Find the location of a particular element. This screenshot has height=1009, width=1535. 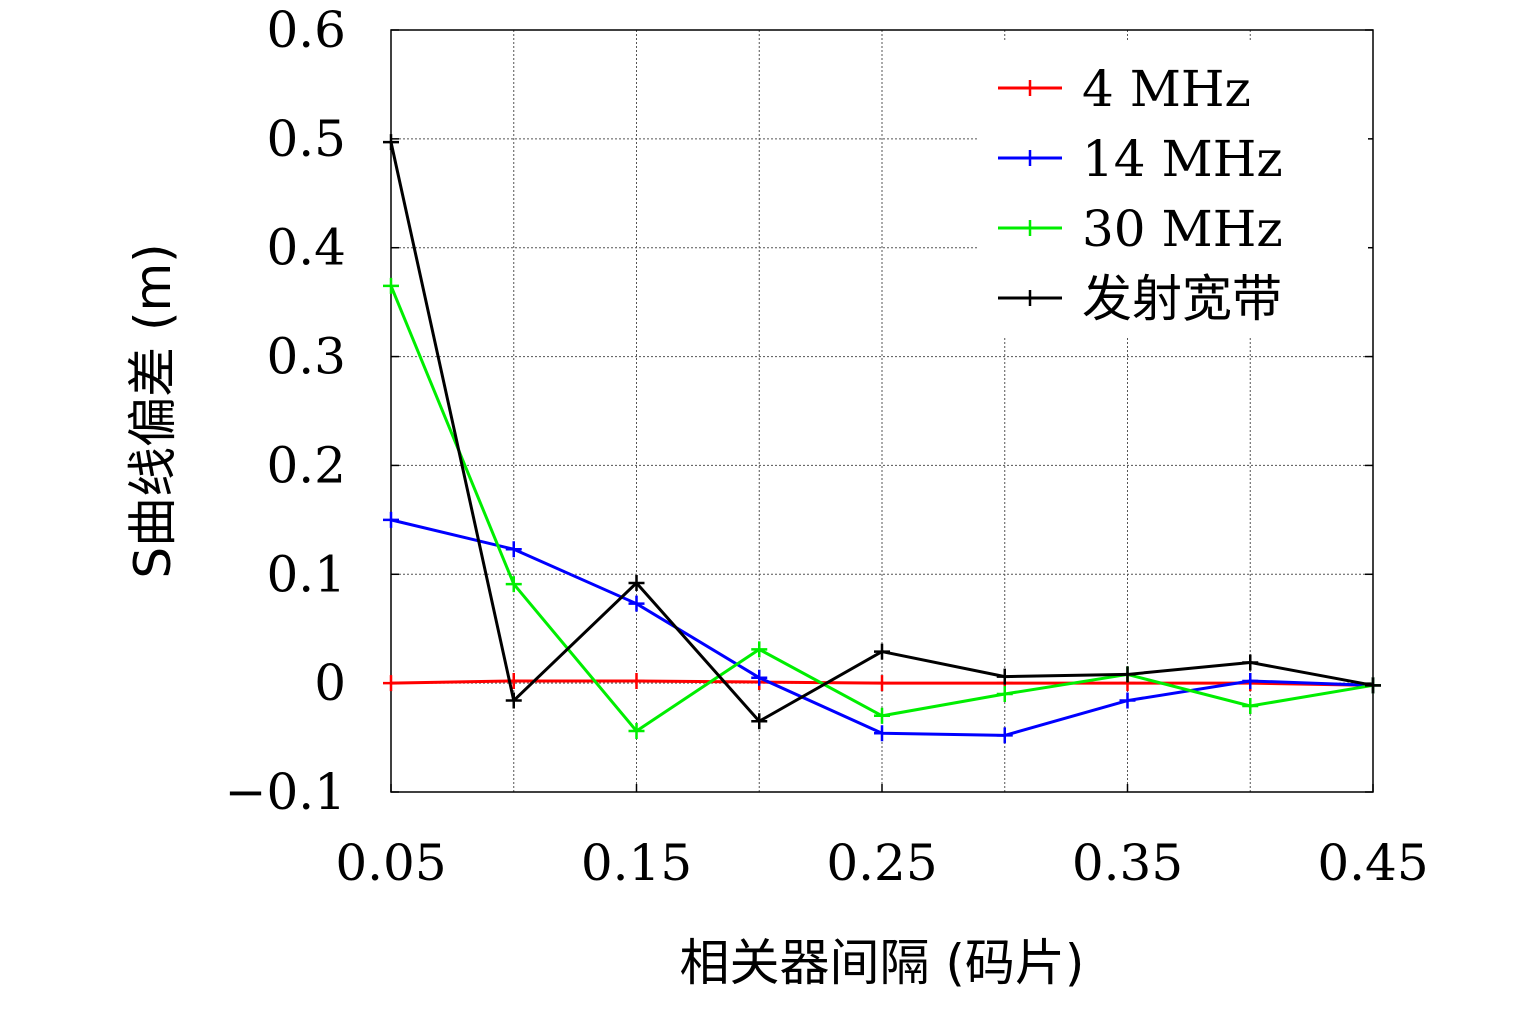

y-tick-label: 0.4 is located at coordinates (306, 248).